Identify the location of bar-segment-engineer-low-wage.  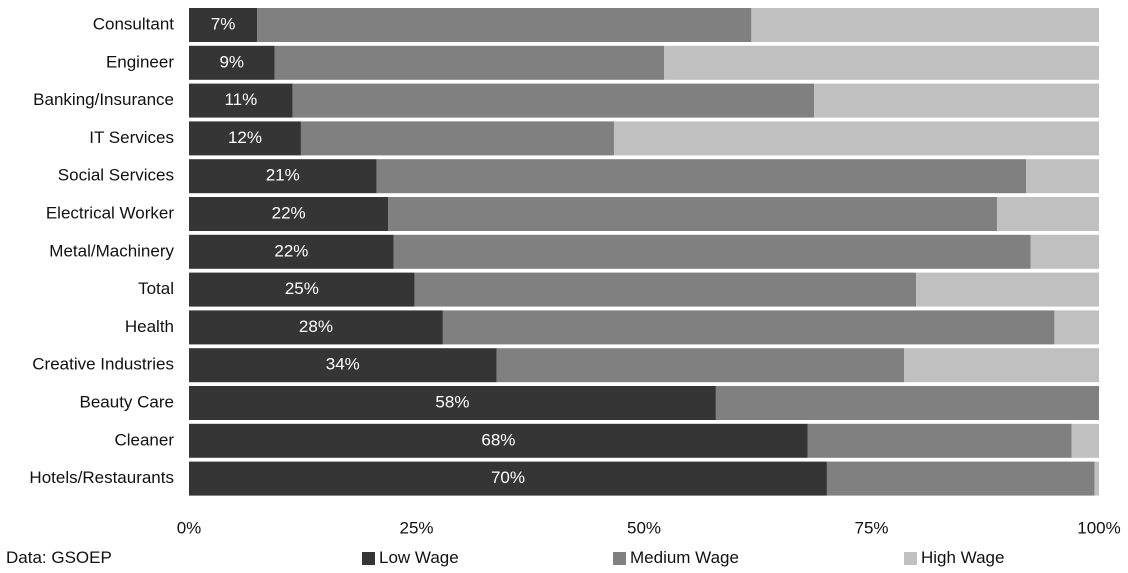
(232, 62).